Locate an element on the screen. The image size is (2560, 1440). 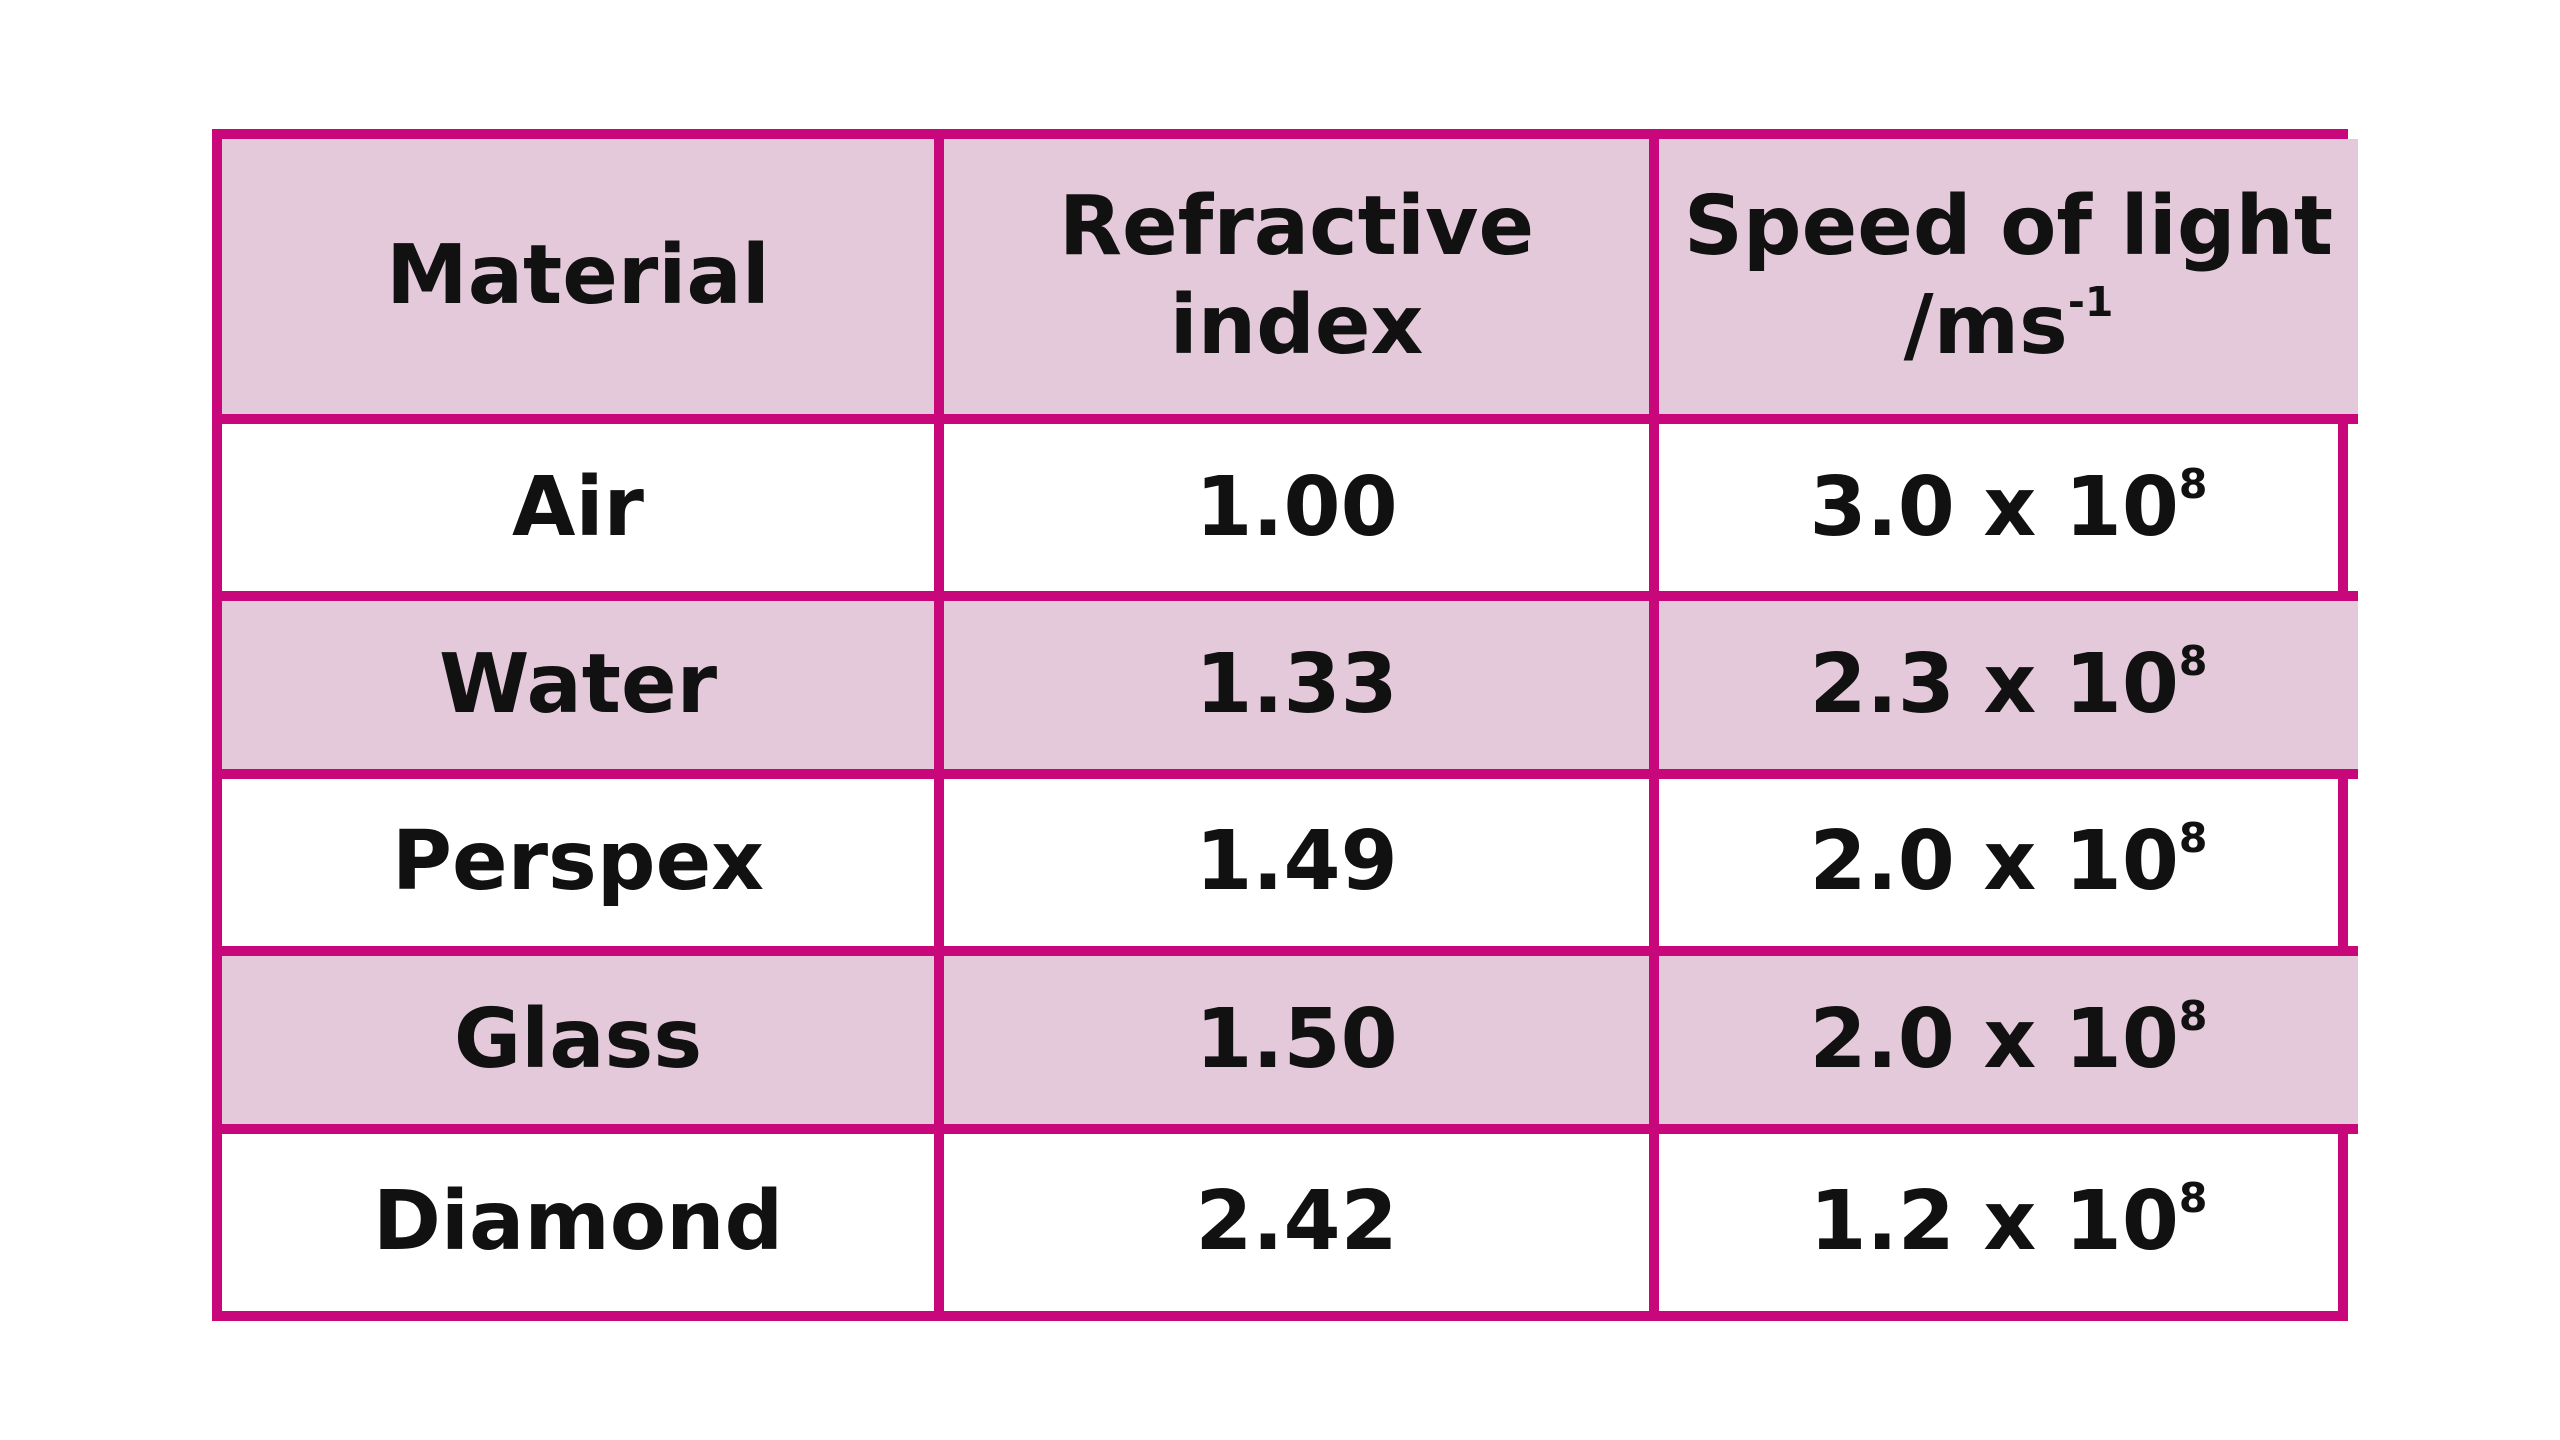
cell-text: 1.2 x 108 is located at coordinates (2009, 1222).